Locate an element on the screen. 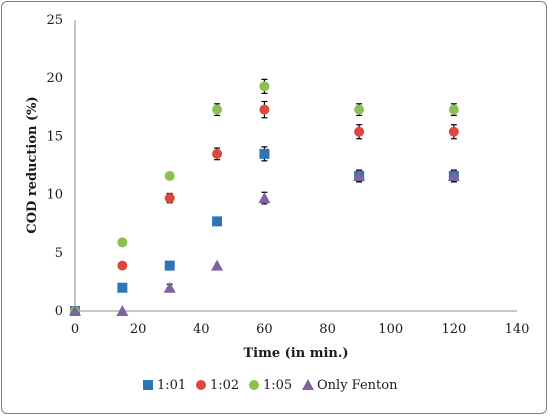  x-axis-title: Time (in min.) is located at coordinates (295, 353).